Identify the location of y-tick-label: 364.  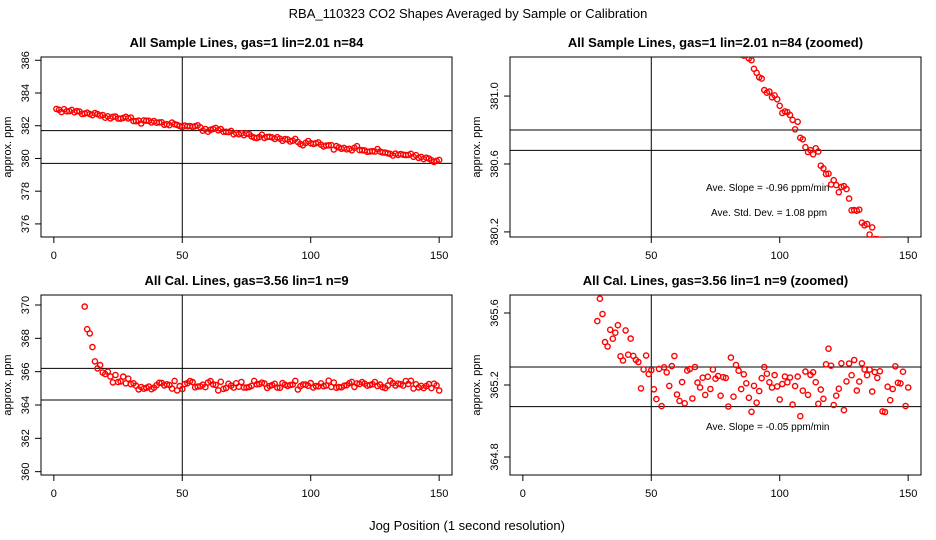
(26, 405).